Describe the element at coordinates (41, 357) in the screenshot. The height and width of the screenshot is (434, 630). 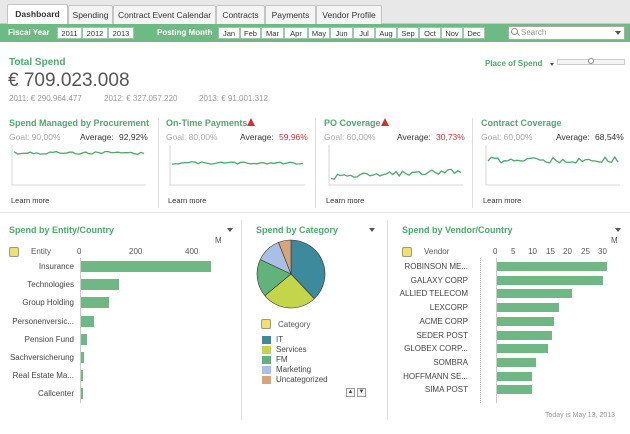
I see `entity-row-label: Sachversicherung` at that location.